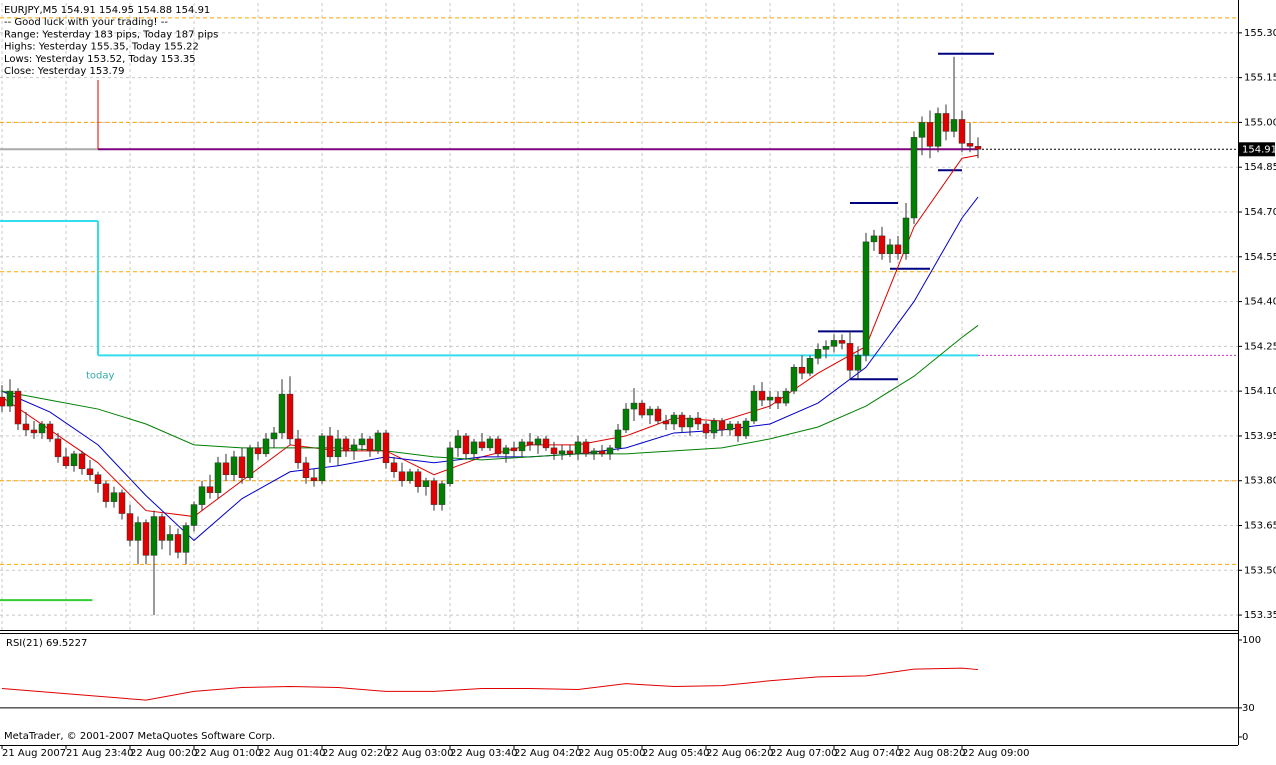  I want to click on info-line: Lows: Yesterday 153.52, Today 153.35, so click(100, 59).